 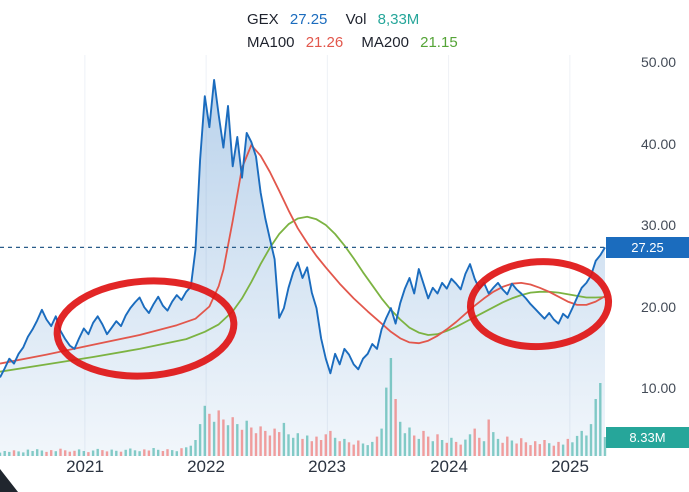 What do you see at coordinates (539, 304) in the screenshot?
I see `annotation-ellipse` at bounding box center [539, 304].